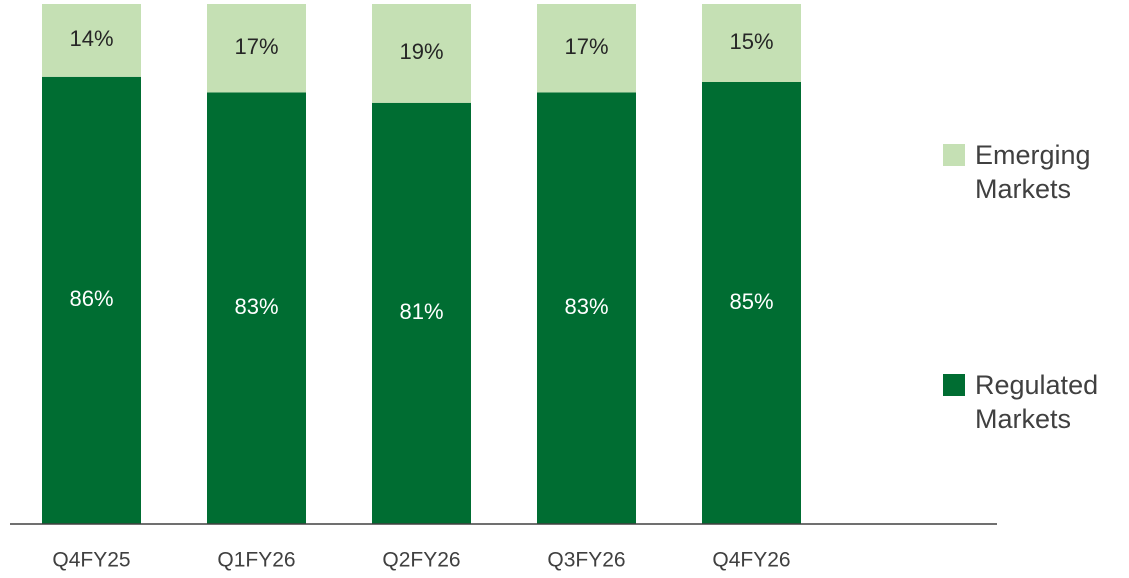  Describe the element at coordinates (421, 560) in the screenshot. I see `x-tick-label: Q2FY26` at that location.